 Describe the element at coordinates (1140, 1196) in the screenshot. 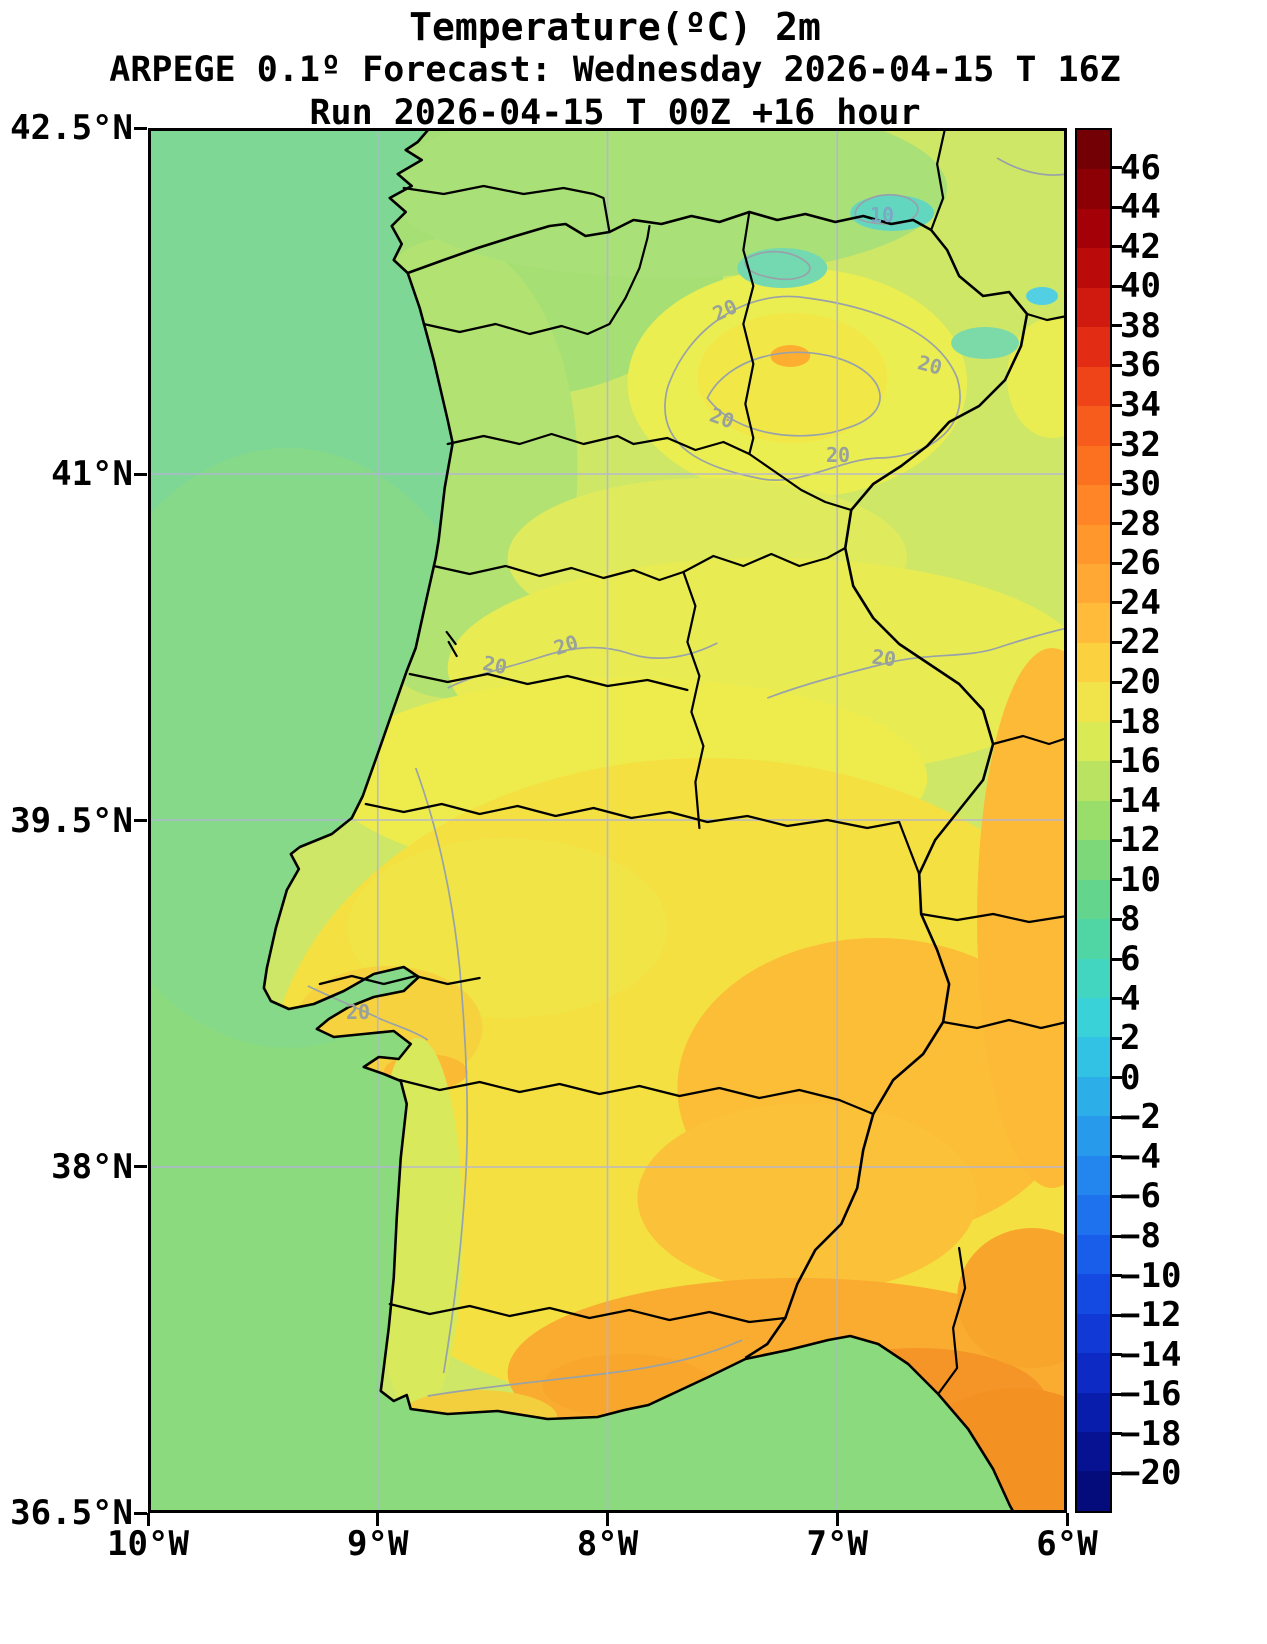

I see `colorbar-tick-label: −6` at that location.